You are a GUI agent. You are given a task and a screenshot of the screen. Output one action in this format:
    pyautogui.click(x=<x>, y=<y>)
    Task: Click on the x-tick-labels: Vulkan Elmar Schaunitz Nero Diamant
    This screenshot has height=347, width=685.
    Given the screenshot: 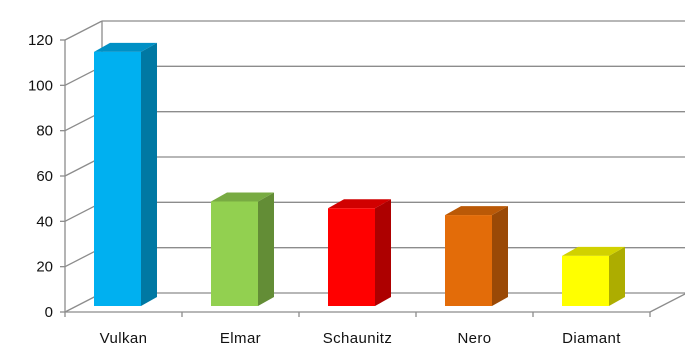 What is the action you would take?
    pyautogui.click(x=360, y=338)
    